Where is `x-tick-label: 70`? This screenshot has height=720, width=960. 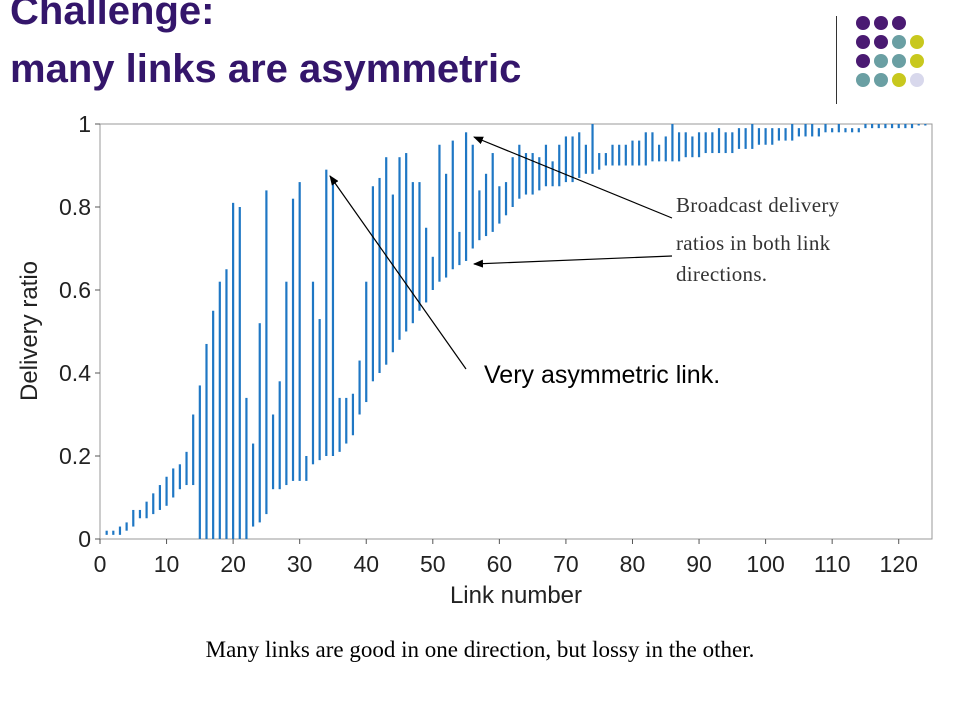
x-tick-label: 70 is located at coordinates (566, 564).